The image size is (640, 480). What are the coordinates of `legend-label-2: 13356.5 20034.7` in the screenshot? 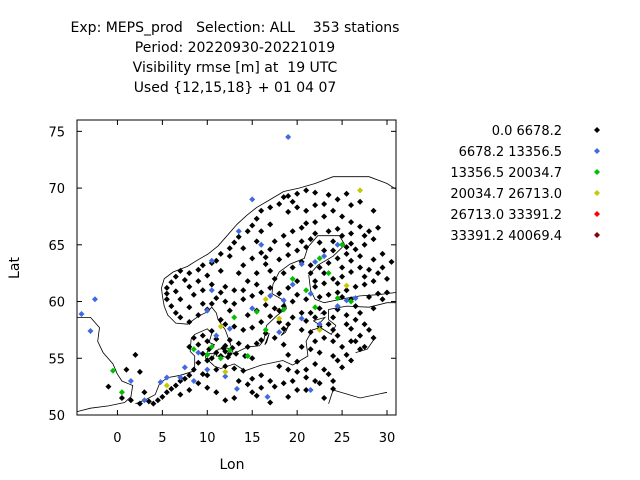 It's located at (506, 173).